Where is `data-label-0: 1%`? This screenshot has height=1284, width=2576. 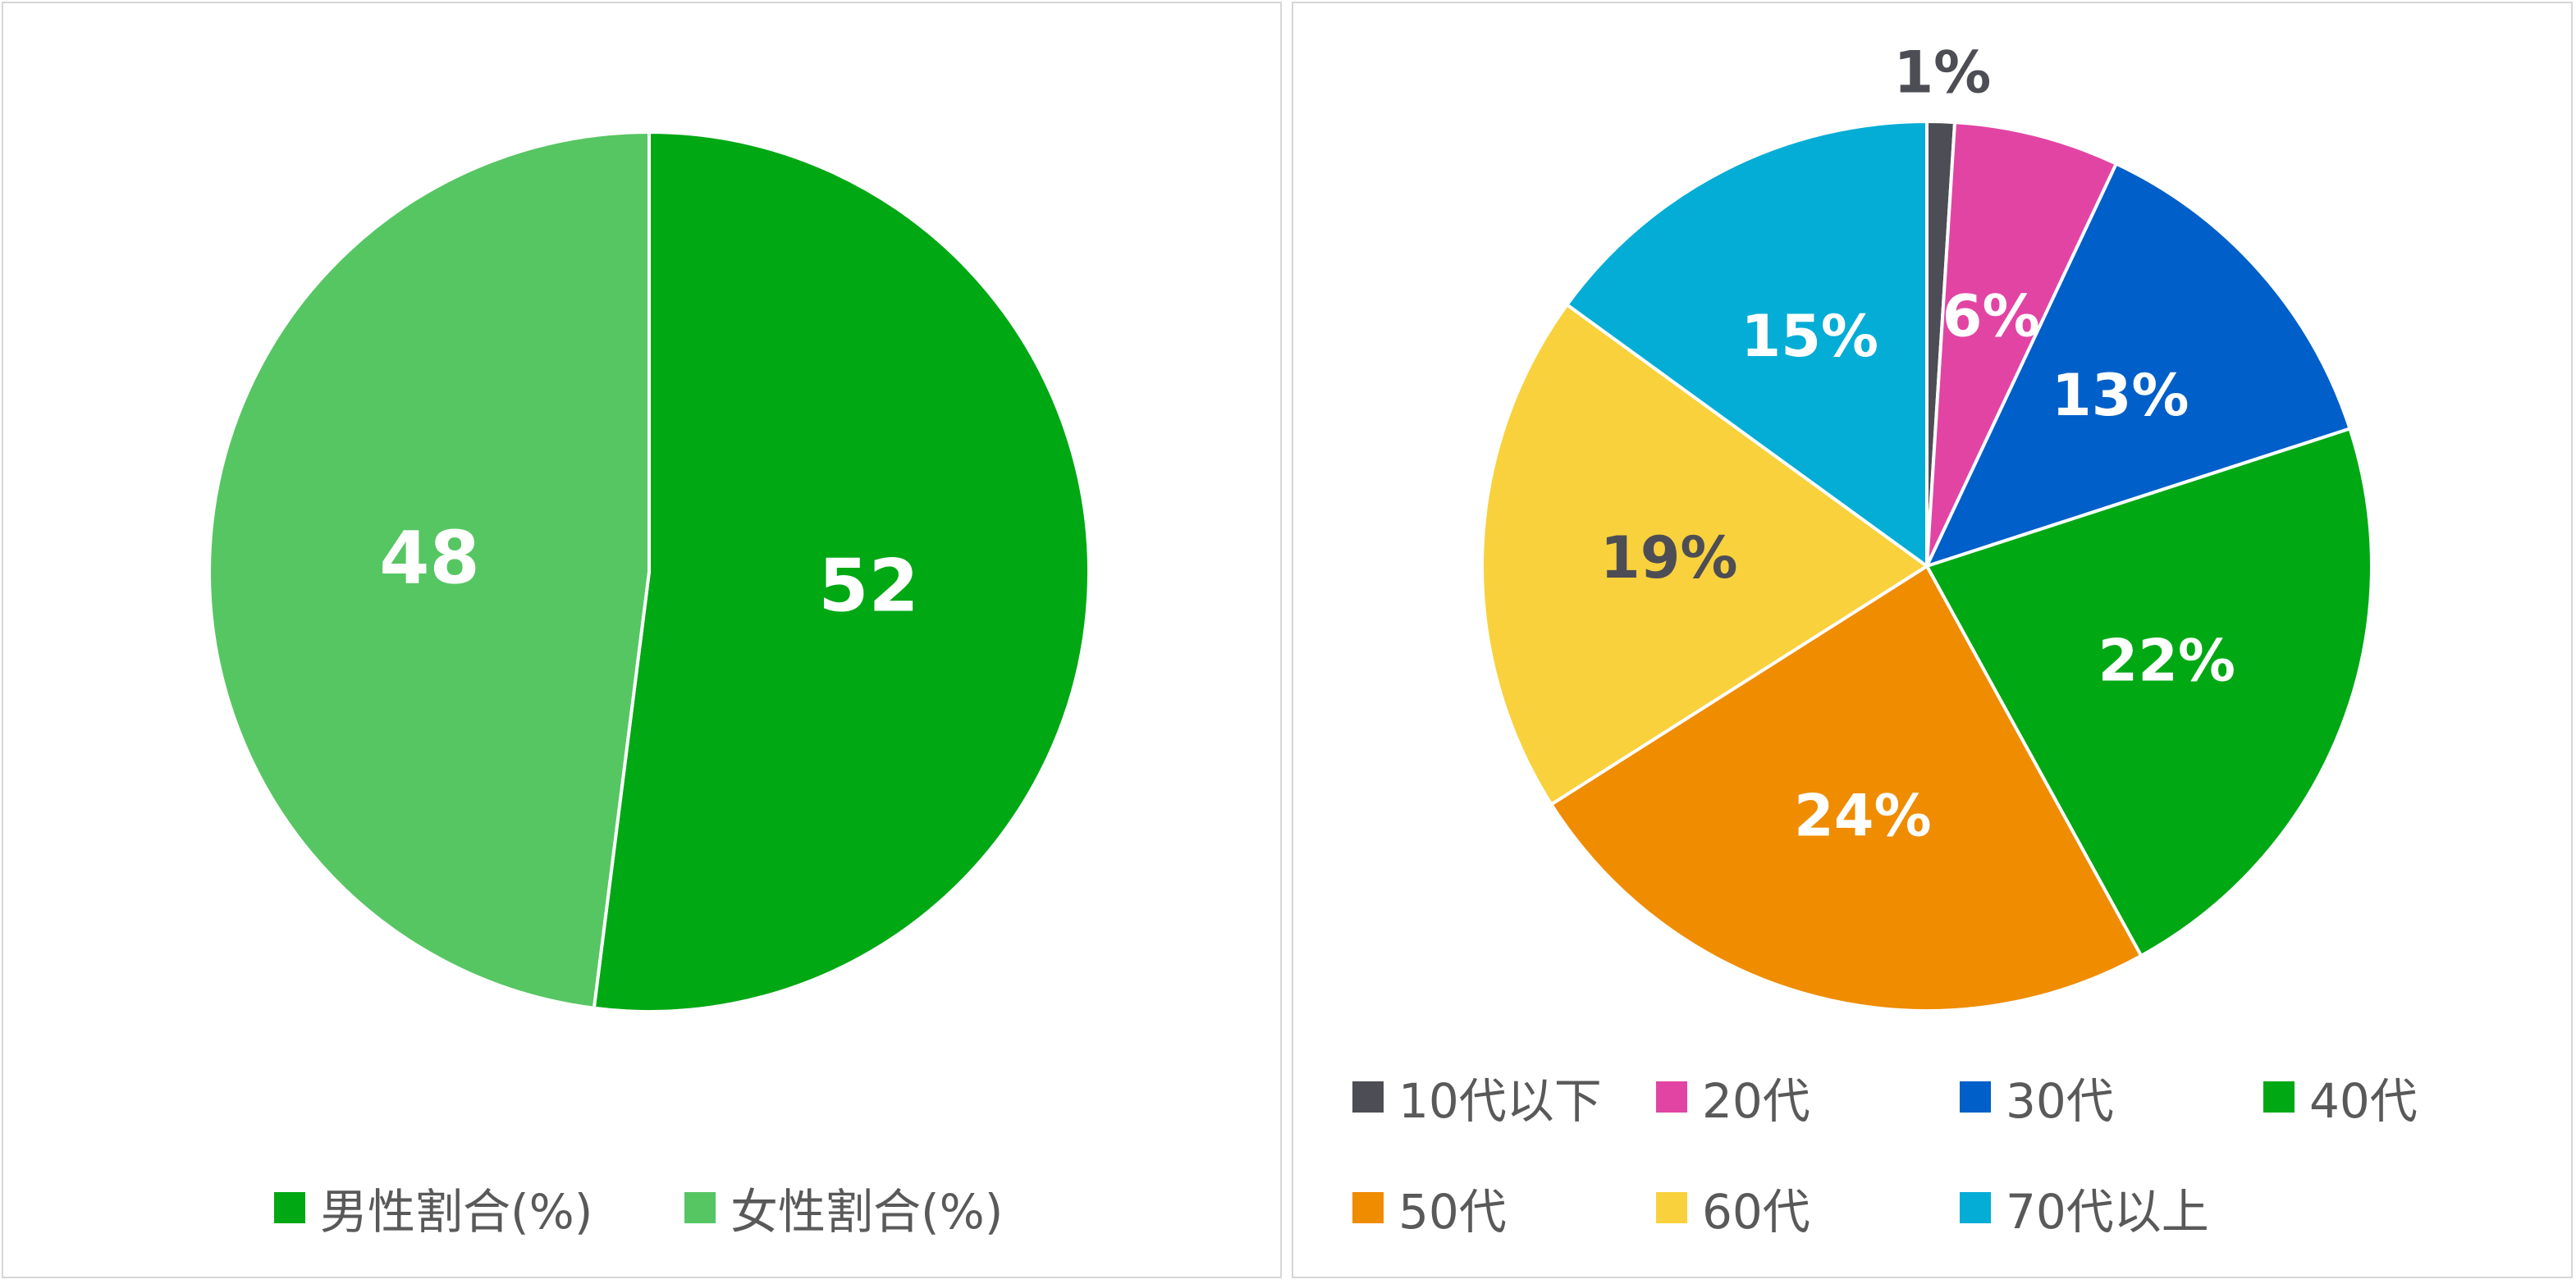
data-label-0: 1% is located at coordinates (1942, 73).